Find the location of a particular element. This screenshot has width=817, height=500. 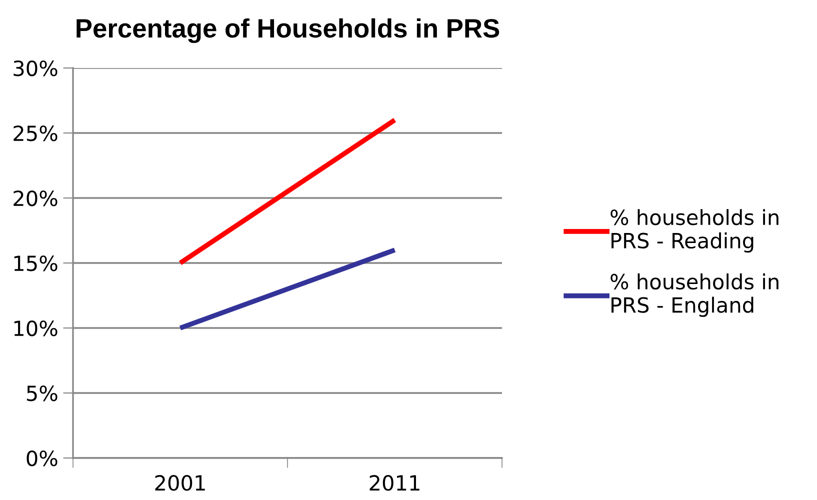

y-tick-label: 30% is located at coordinates (36, 68).